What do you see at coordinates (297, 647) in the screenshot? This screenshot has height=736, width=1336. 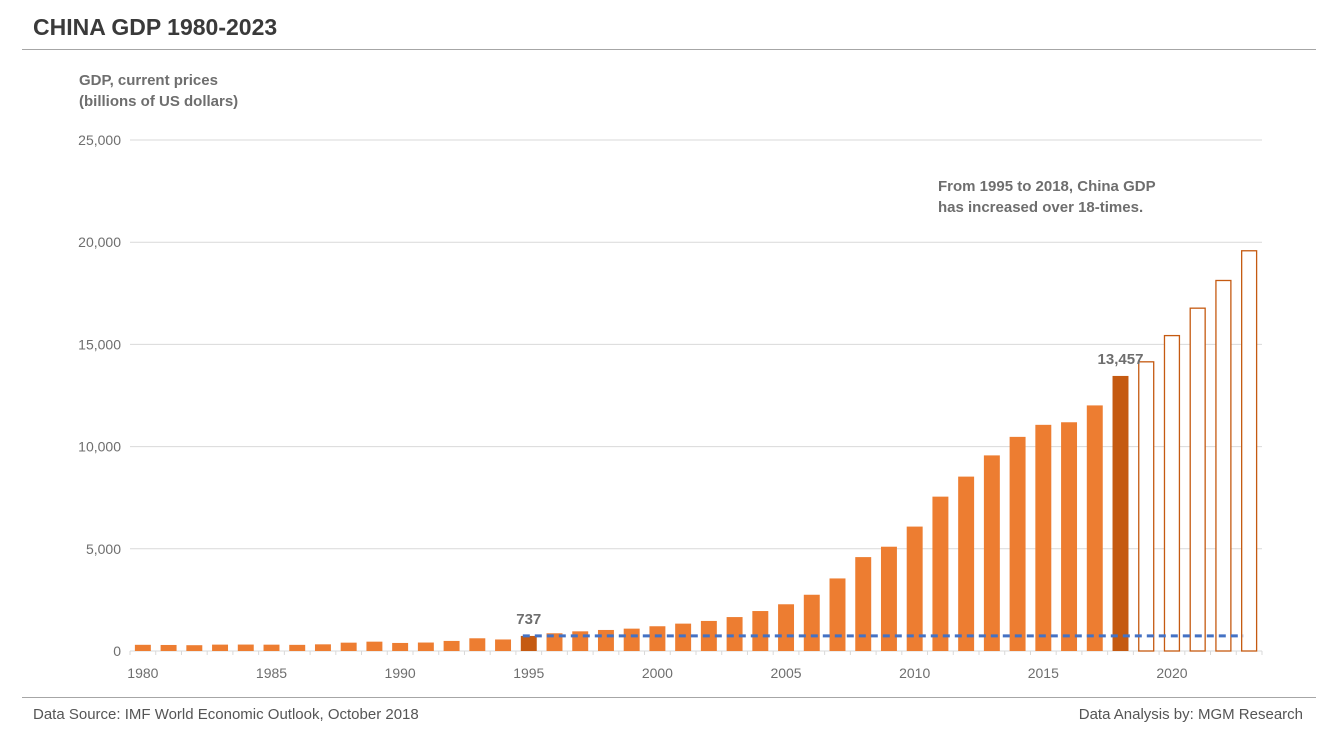 I see `bar-1986` at bounding box center [297, 647].